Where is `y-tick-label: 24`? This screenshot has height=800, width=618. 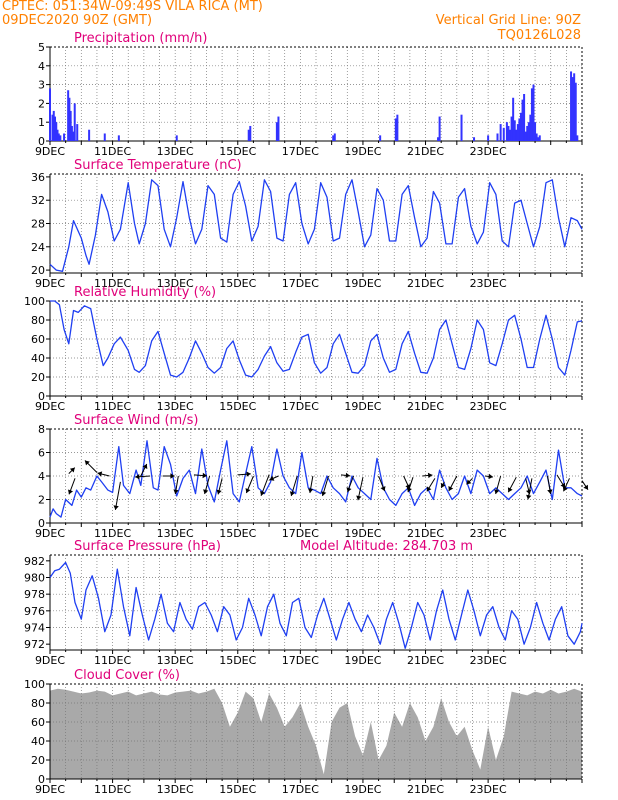
y-tick-label: 24 is located at coordinates (38, 247).